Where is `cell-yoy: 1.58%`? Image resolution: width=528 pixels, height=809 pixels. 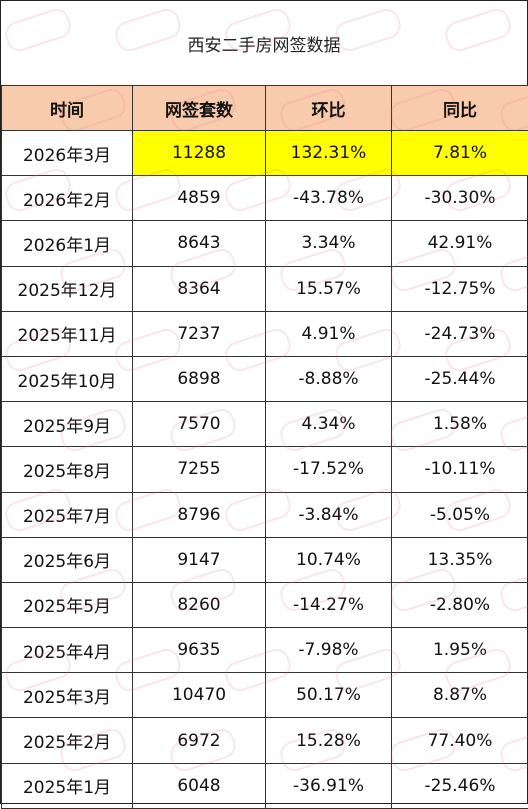
cell-yoy: 1.58% is located at coordinates (460, 424).